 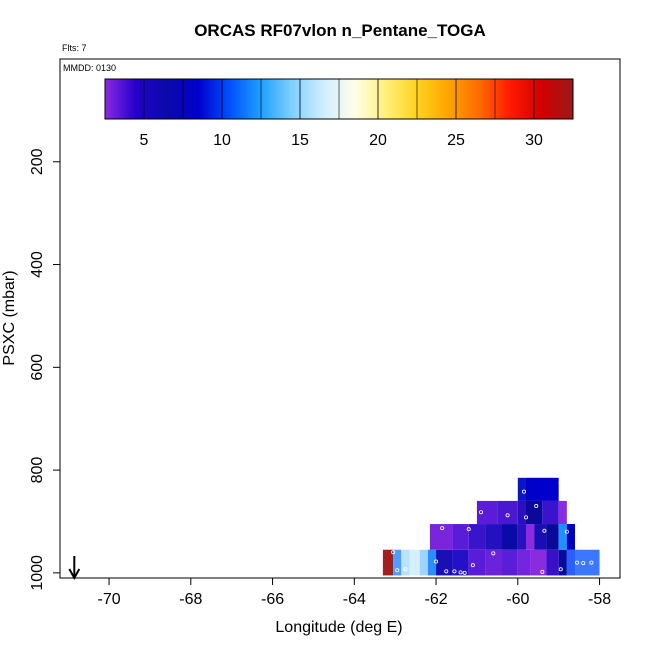 What do you see at coordinates (74, 48) in the screenshot?
I see `flights-note: Flts: 7` at bounding box center [74, 48].